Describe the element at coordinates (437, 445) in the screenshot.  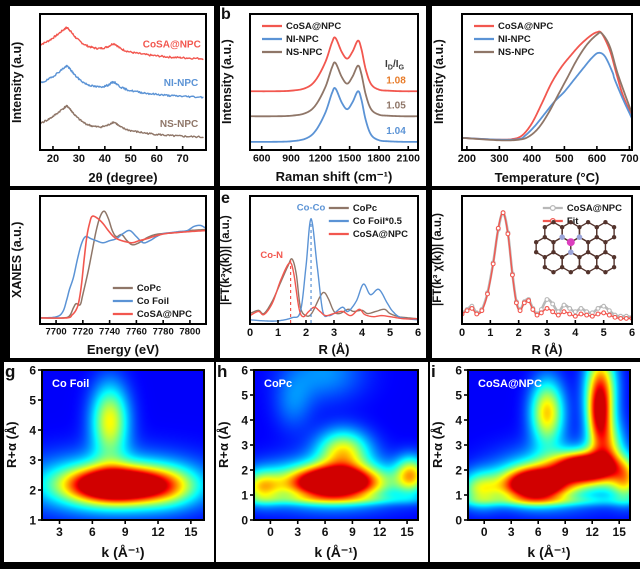
I see `panel-i-ylabel: R+α (Å)` at that location.